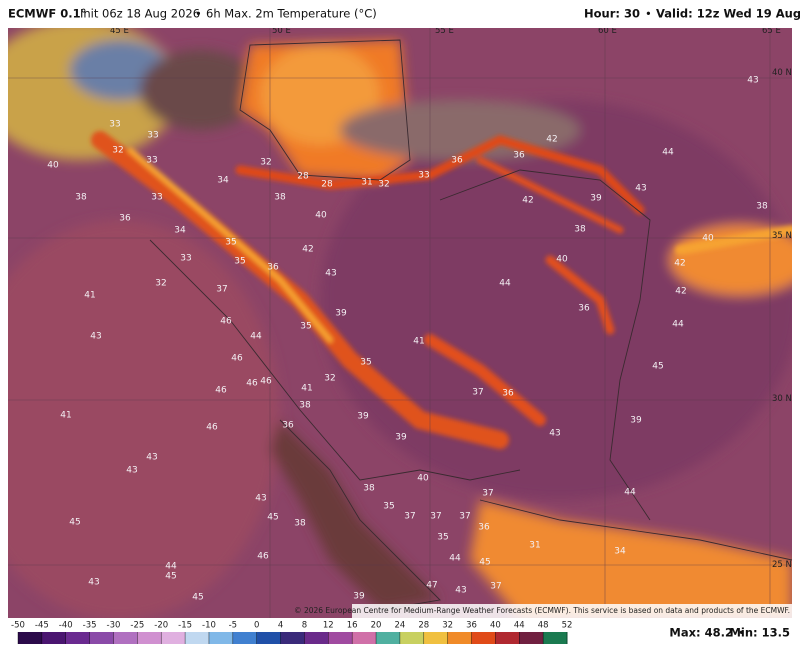 The image size is (800, 661). Describe the element at coordinates (431, 586) in the screenshot. I see `temperature-label: 47` at that location.